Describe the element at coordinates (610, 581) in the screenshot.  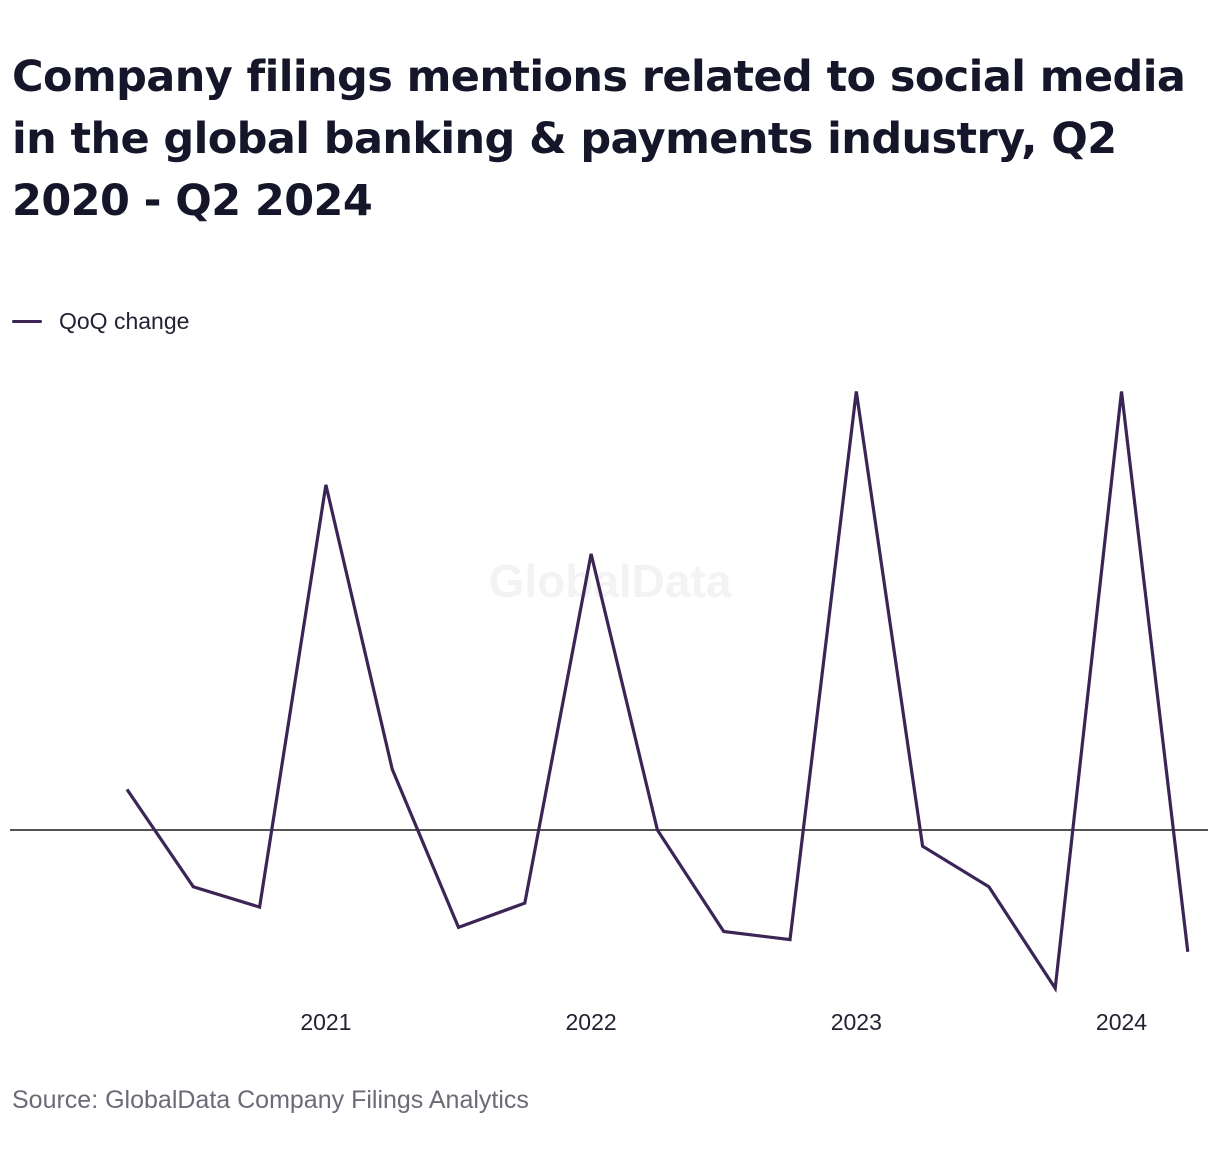
I see `watermark: GlobalData` at that location.